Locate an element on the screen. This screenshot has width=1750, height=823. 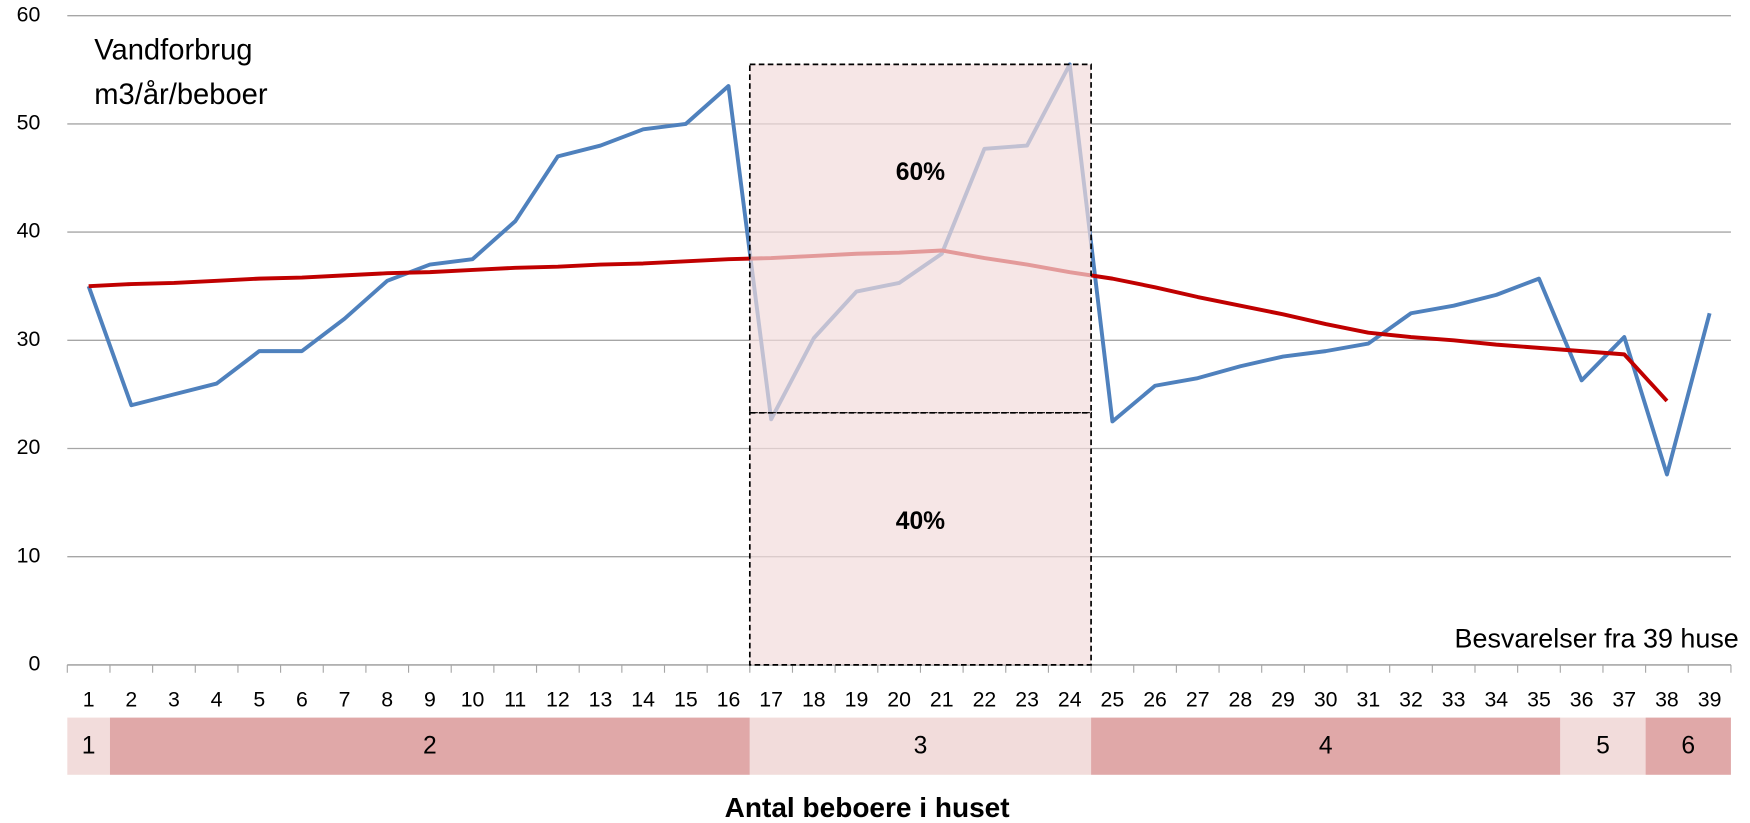
x-tick-label: 22 is located at coordinates (985, 699).